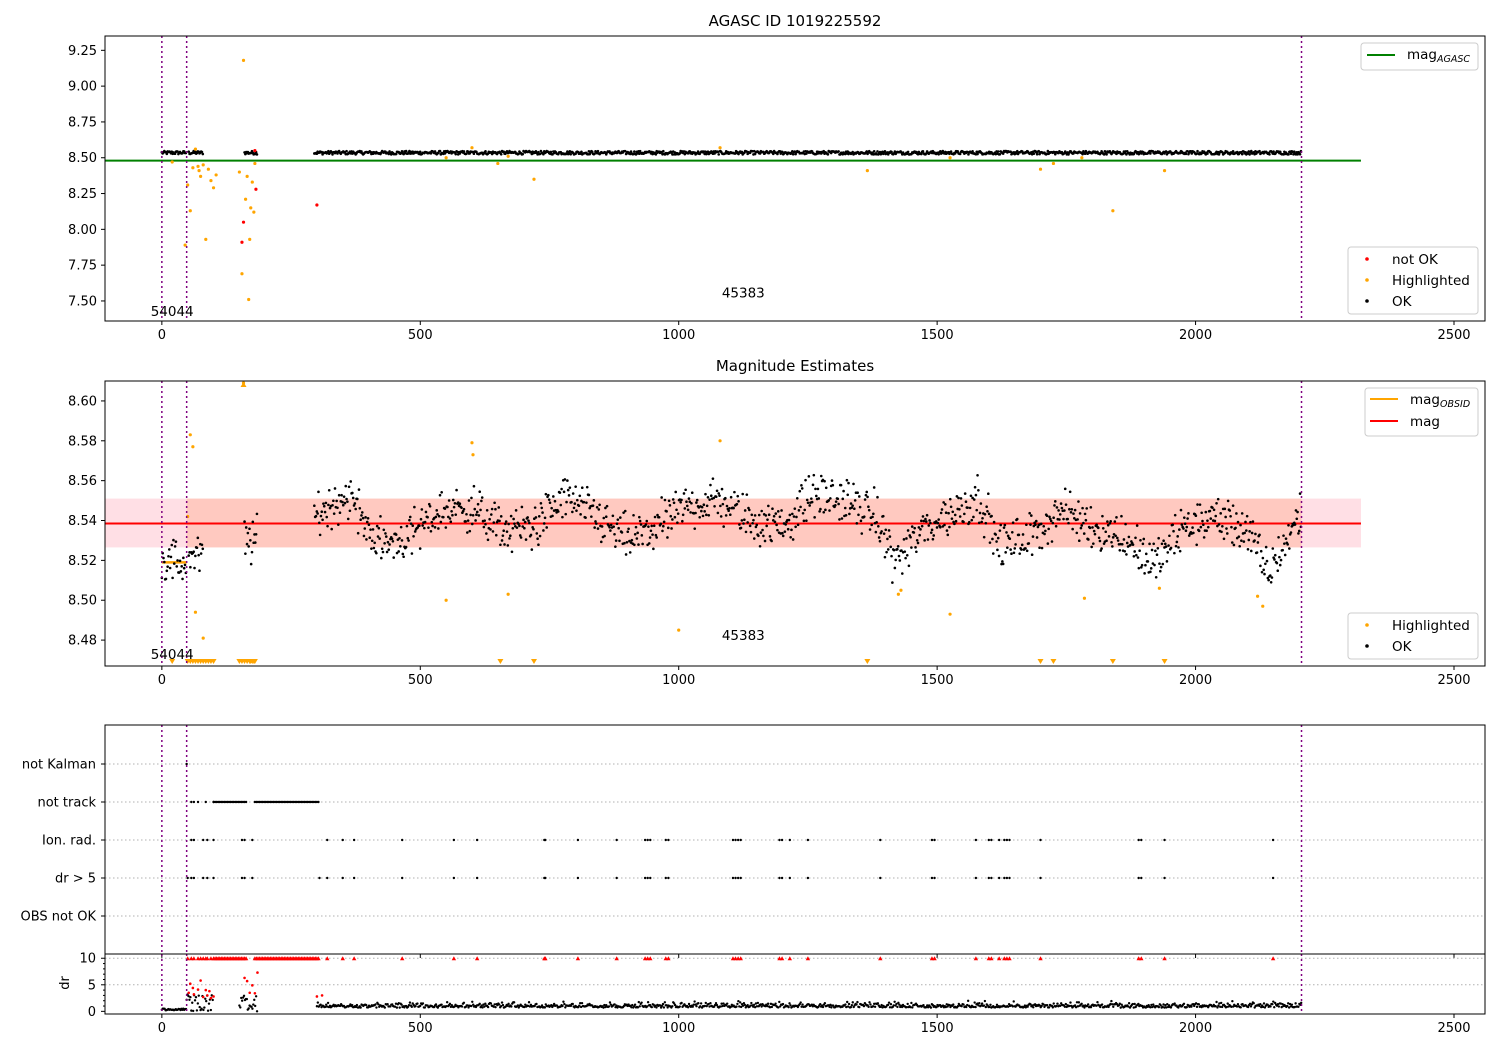 The image size is (1500, 1050). I want to click on y-tick-label: 10, so click(87, 959).